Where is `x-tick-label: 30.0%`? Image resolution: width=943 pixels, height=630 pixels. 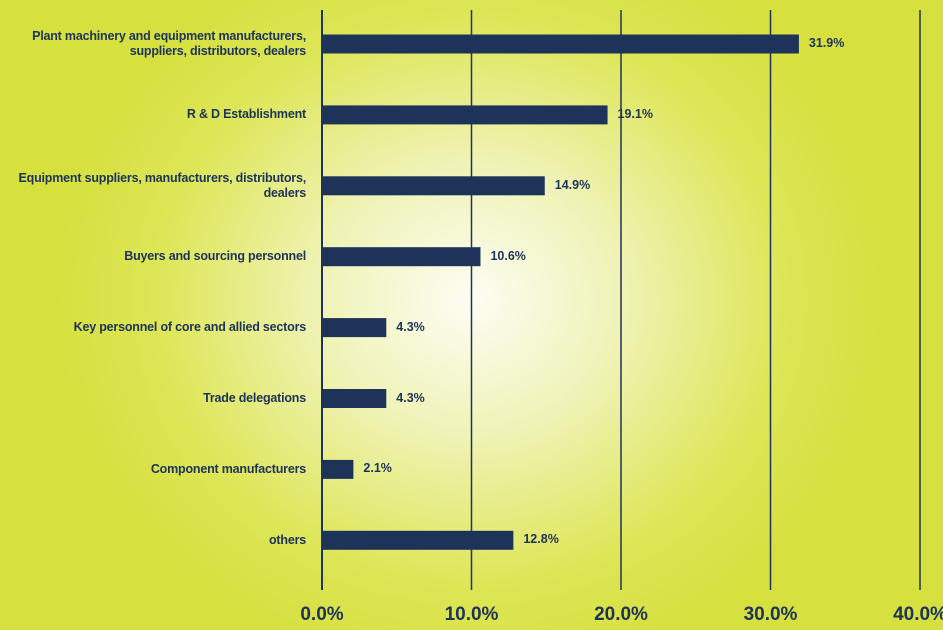 x-tick-label: 30.0% is located at coordinates (770, 614).